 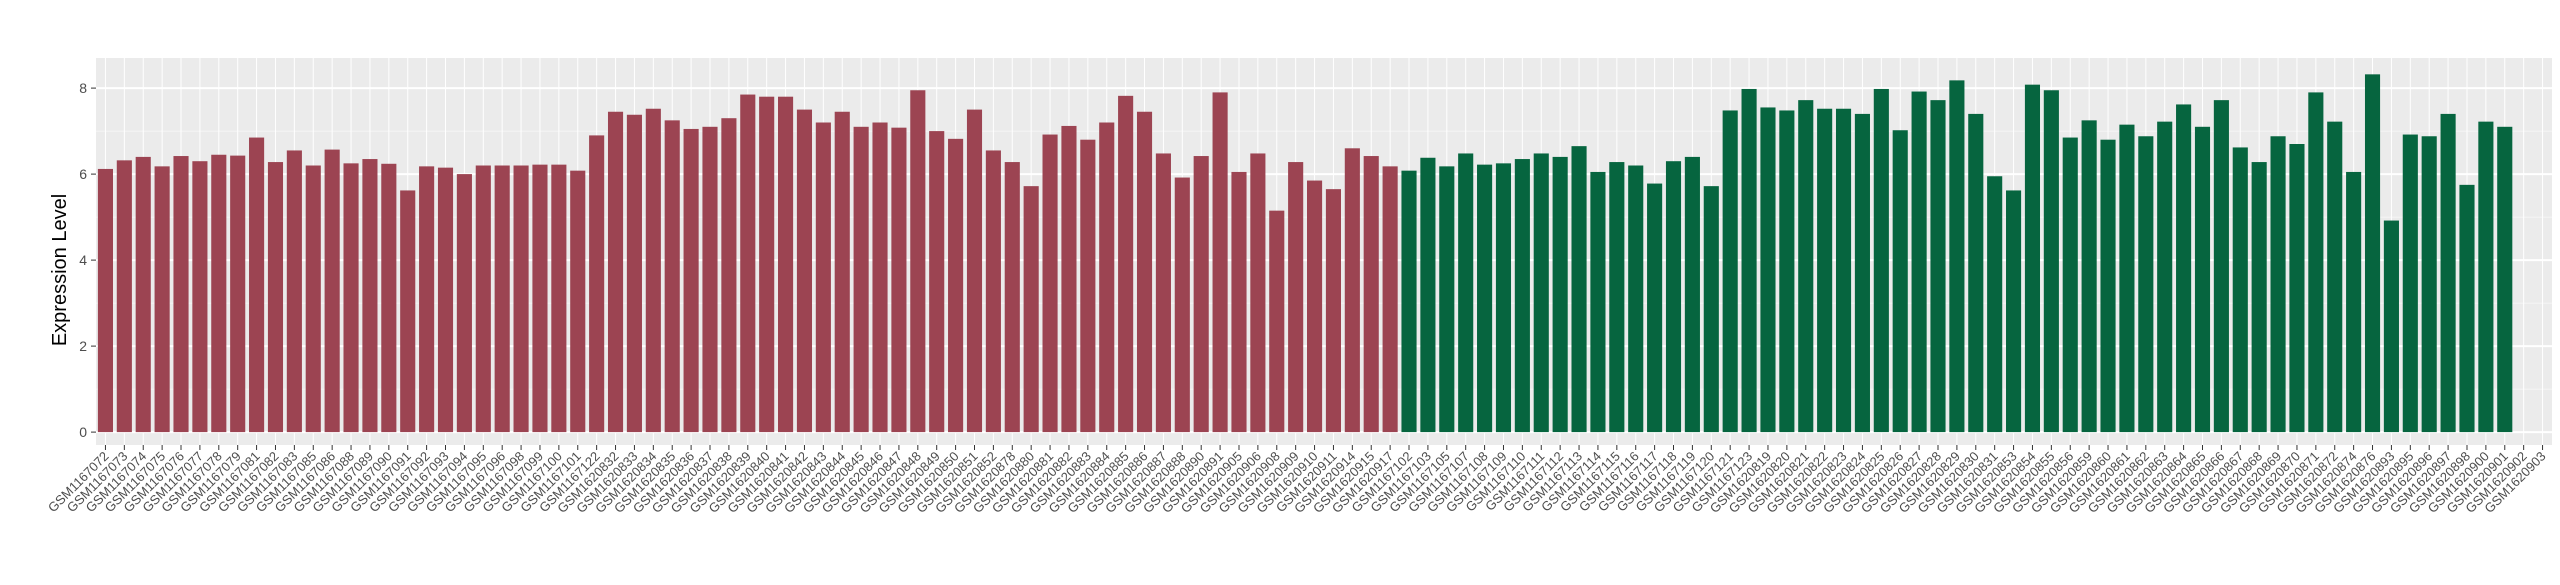 I want to click on y-tick-label: 4, so click(x=83, y=260).